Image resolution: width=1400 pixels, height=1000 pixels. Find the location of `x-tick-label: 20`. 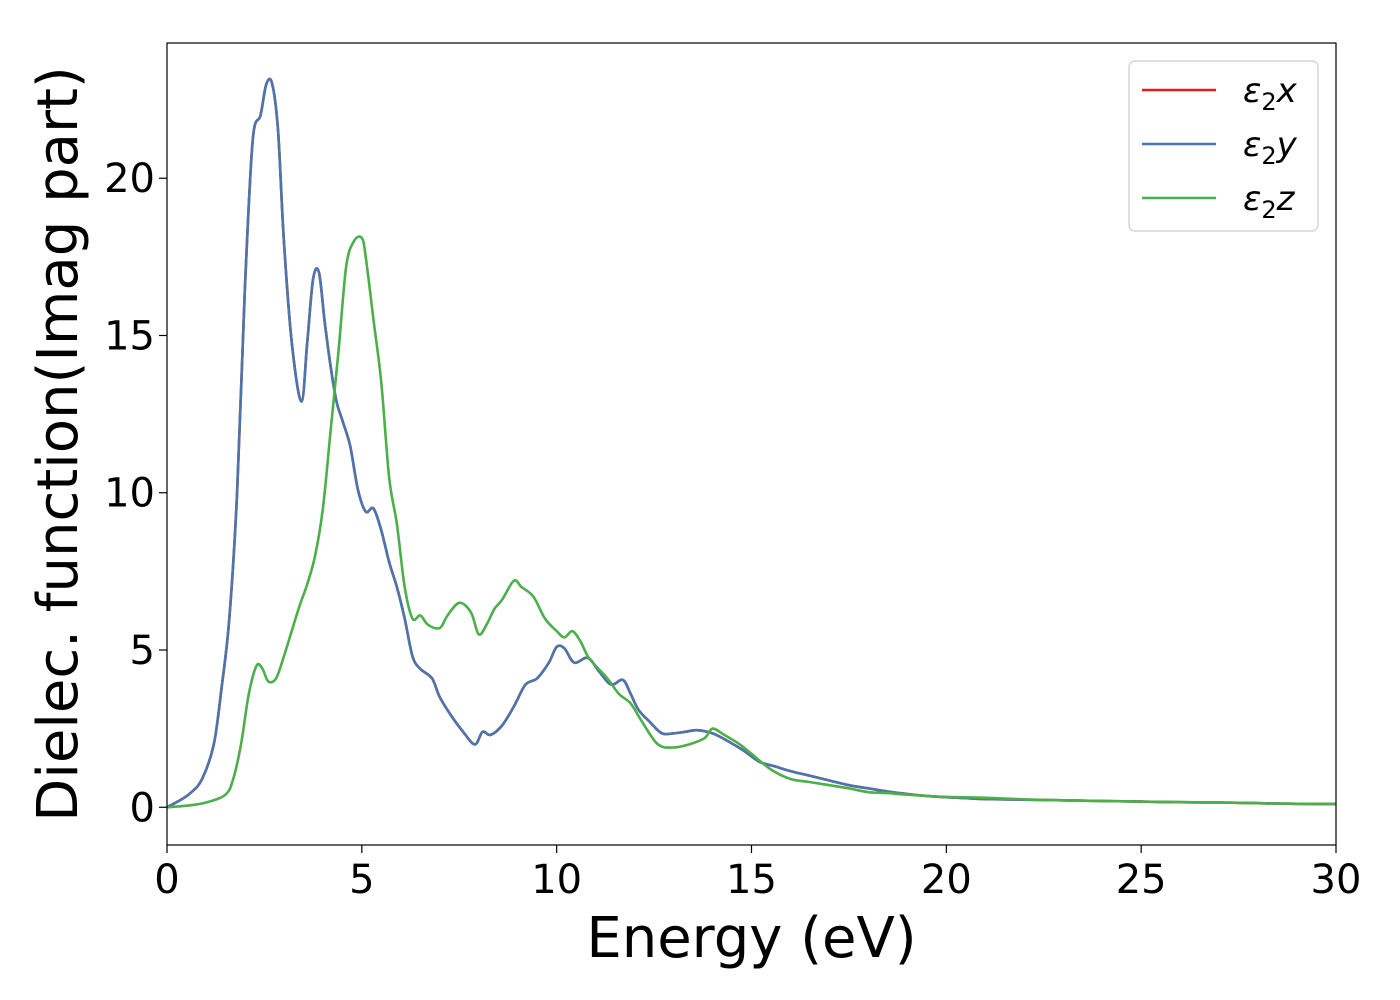

x-tick-label: 20 is located at coordinates (946, 880).